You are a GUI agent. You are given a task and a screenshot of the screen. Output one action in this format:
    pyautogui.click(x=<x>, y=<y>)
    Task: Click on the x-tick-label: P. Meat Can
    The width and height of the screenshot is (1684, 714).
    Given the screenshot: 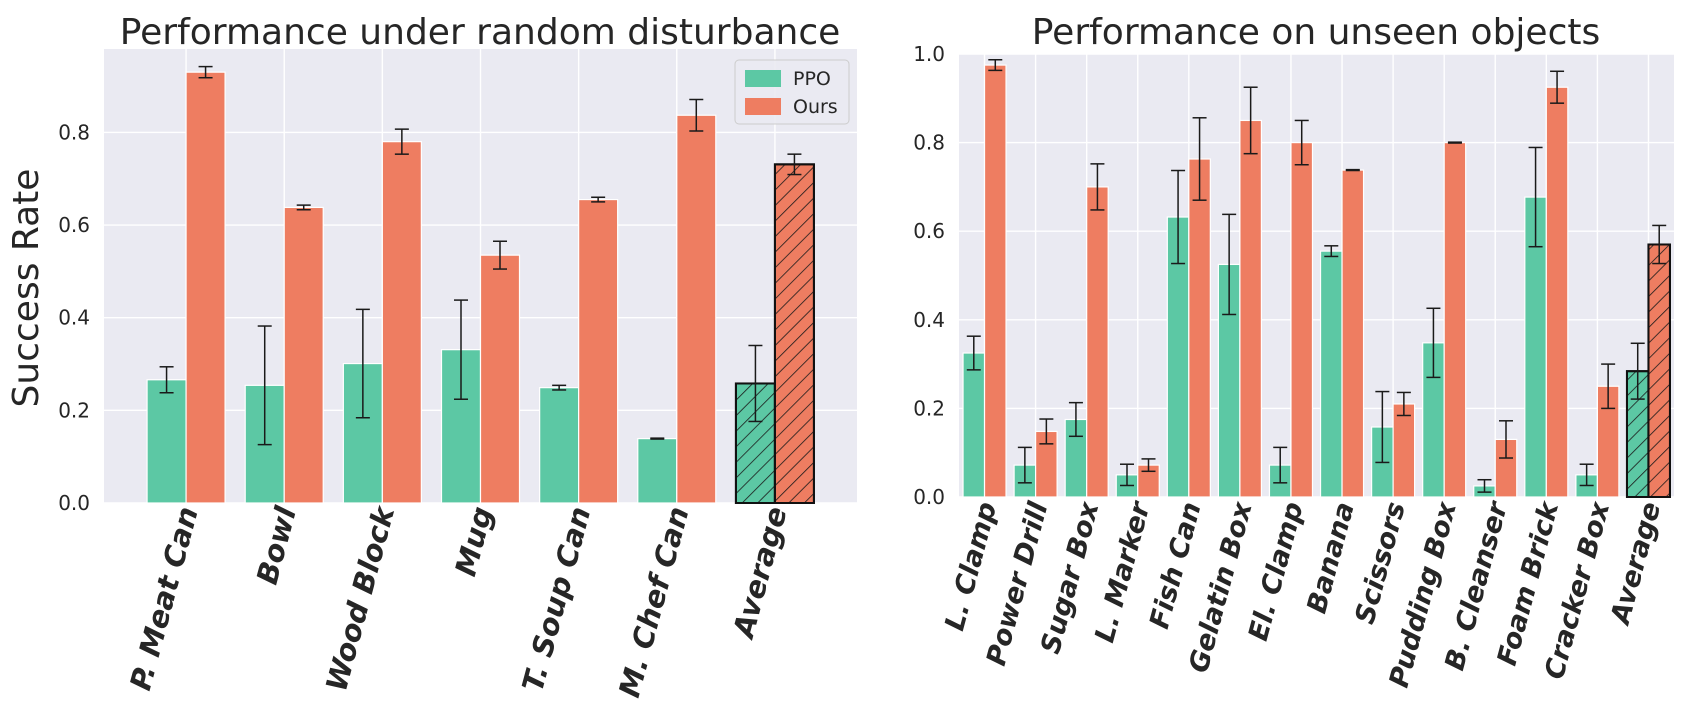 What is the action you would take?
    pyautogui.click(x=164, y=598)
    